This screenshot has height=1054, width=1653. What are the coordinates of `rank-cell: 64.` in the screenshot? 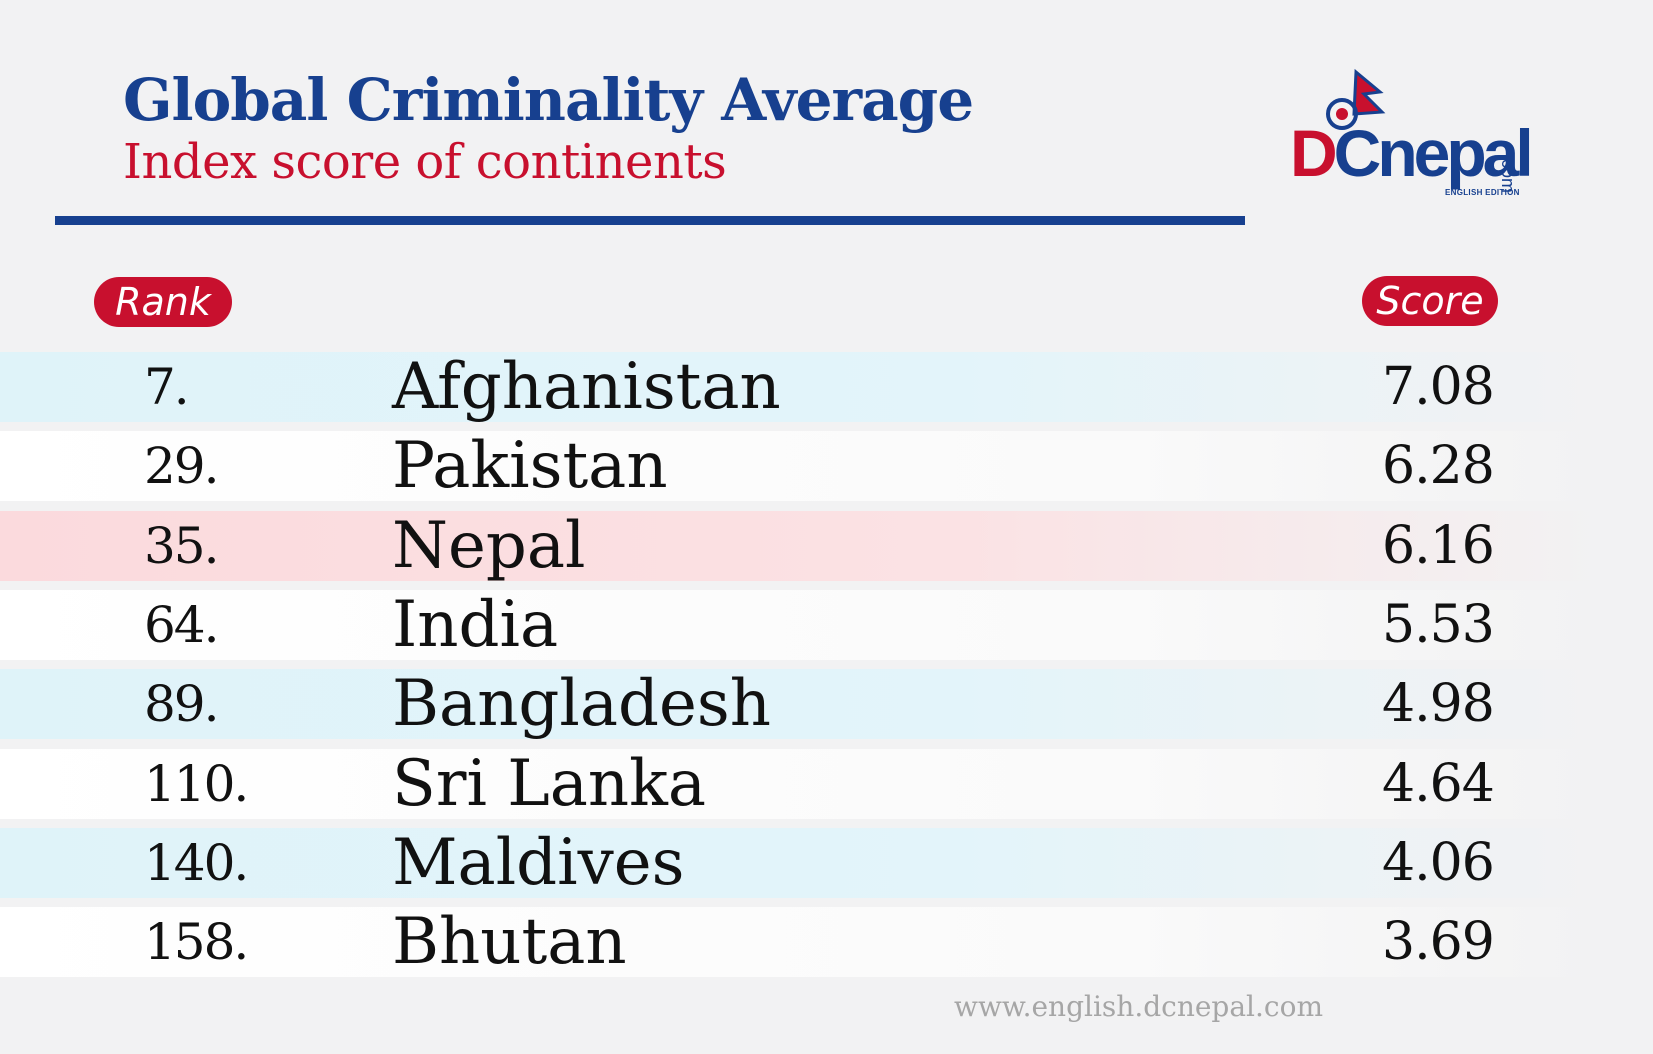 It's located at (182, 624).